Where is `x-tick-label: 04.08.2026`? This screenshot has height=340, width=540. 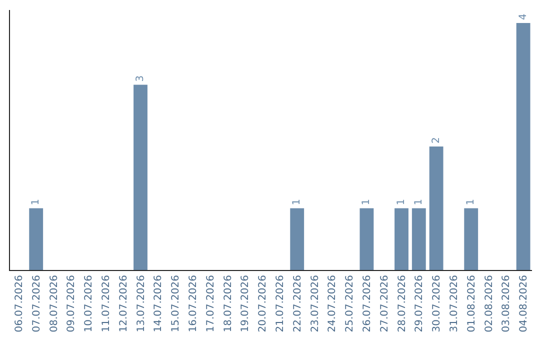
x-tick-label: 04.08.2026 is located at coordinates (524, 303).